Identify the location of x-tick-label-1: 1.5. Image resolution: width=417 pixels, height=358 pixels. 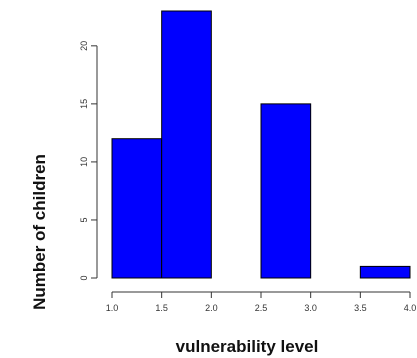
(161, 308).